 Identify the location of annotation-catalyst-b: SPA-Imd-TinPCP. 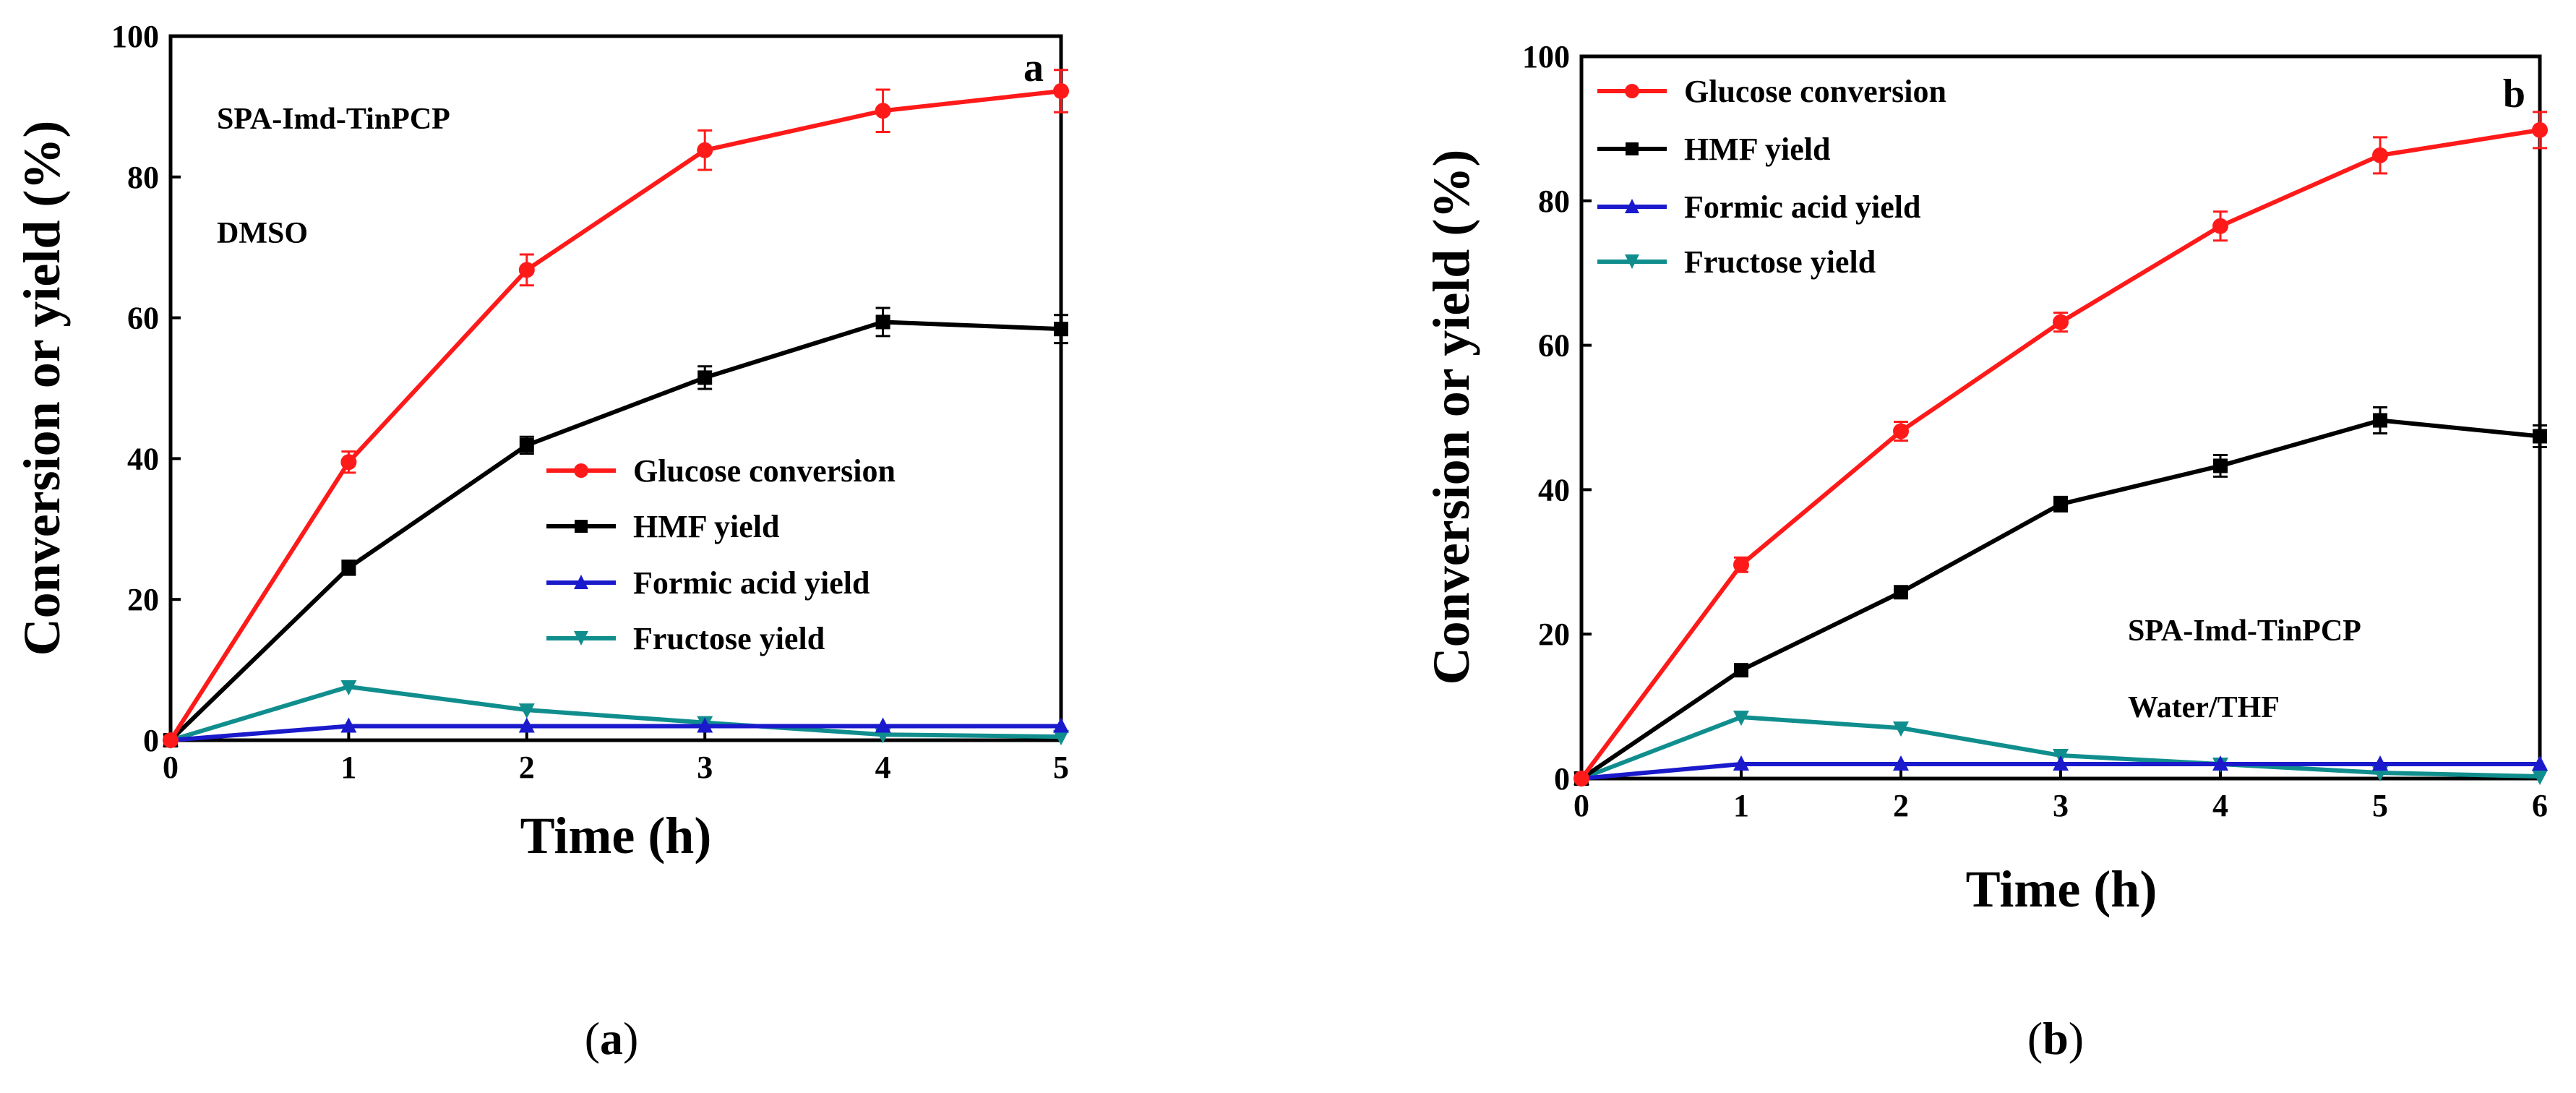
(2245, 631).